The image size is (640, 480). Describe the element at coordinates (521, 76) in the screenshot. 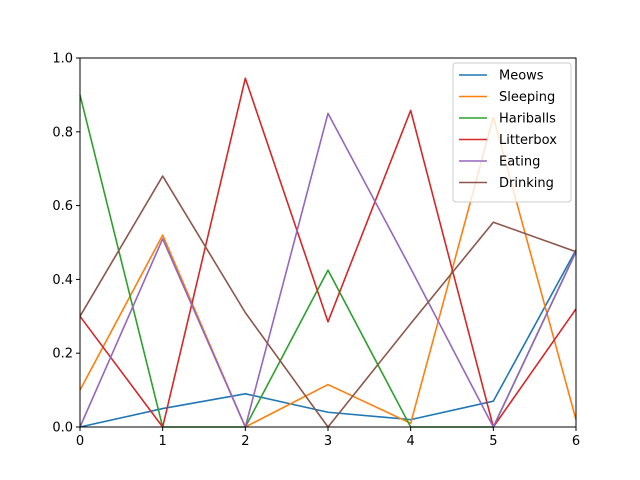

I see `legend-label-meows: Meows` at that location.